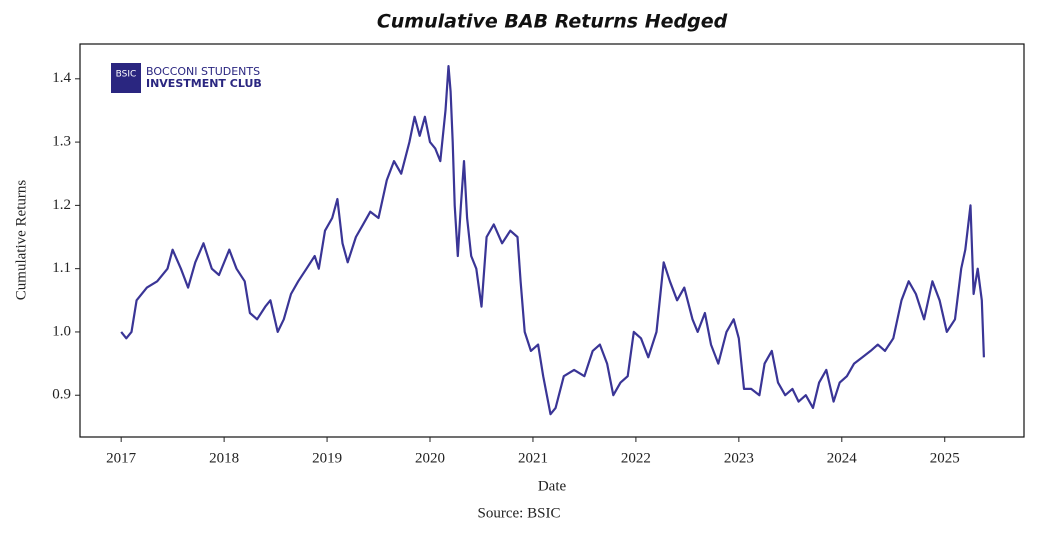 The image size is (1038, 540). What do you see at coordinates (121, 458) in the screenshot?
I see `x-tick-label: 2017` at bounding box center [121, 458].